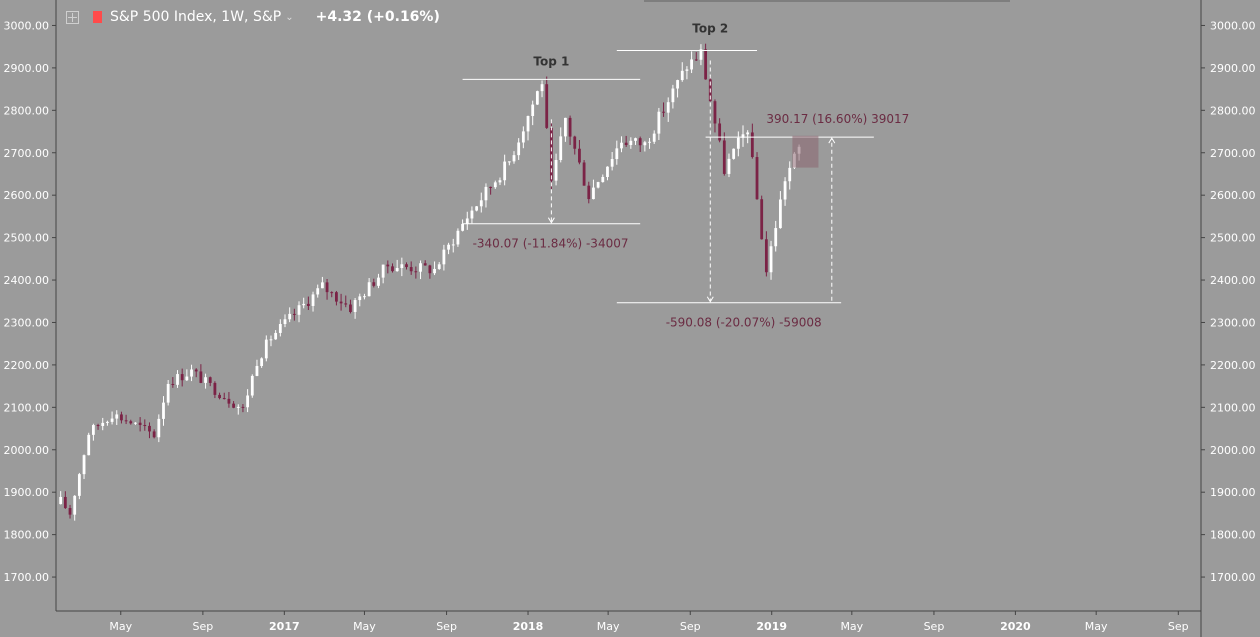 The height and width of the screenshot is (637, 1260). I want to click on chevron-down-icon: ⌄, so click(289, 17).